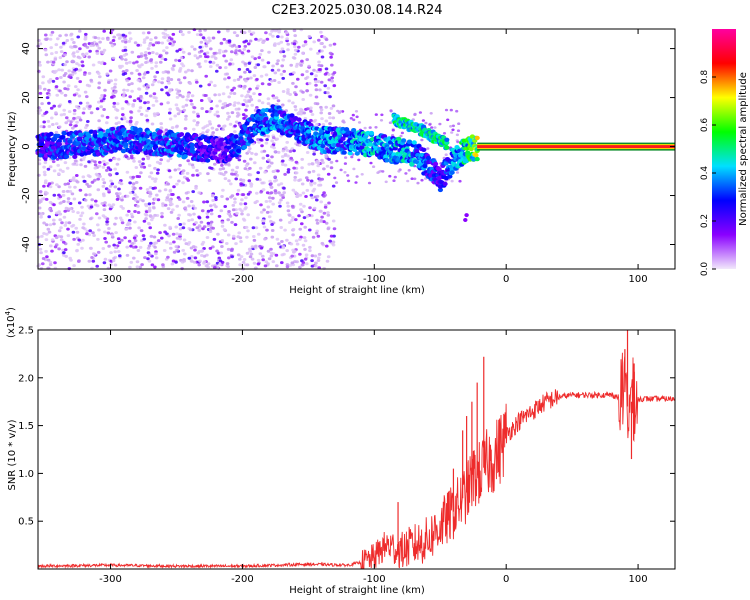 The height and width of the screenshot is (600, 750). I want to click on y-tick-label: -20, so click(26, 195).